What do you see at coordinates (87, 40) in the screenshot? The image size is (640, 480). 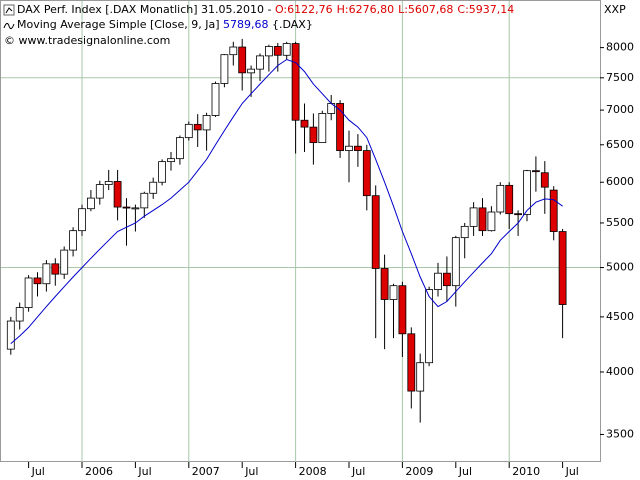 I see `copyright: © www.tradesignalonline.com` at bounding box center [87, 40].